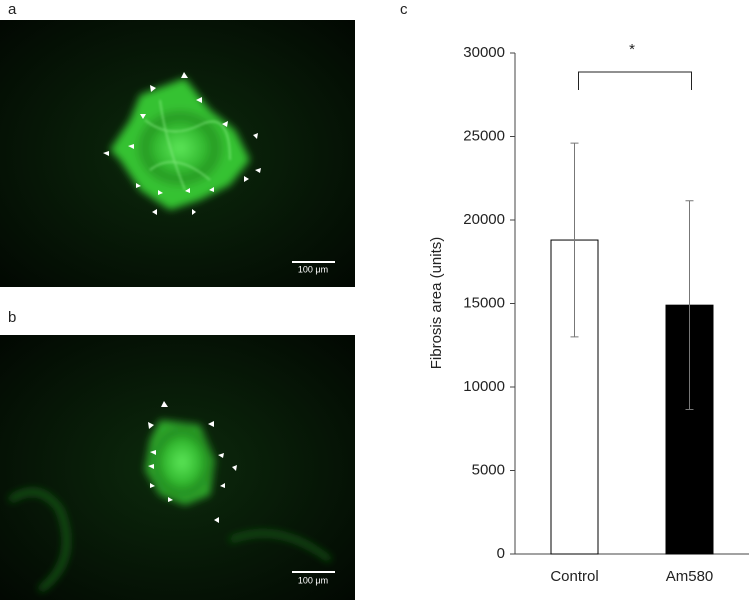 The width and height of the screenshot is (749, 605). I want to click on panel-label: a, so click(12, 9).